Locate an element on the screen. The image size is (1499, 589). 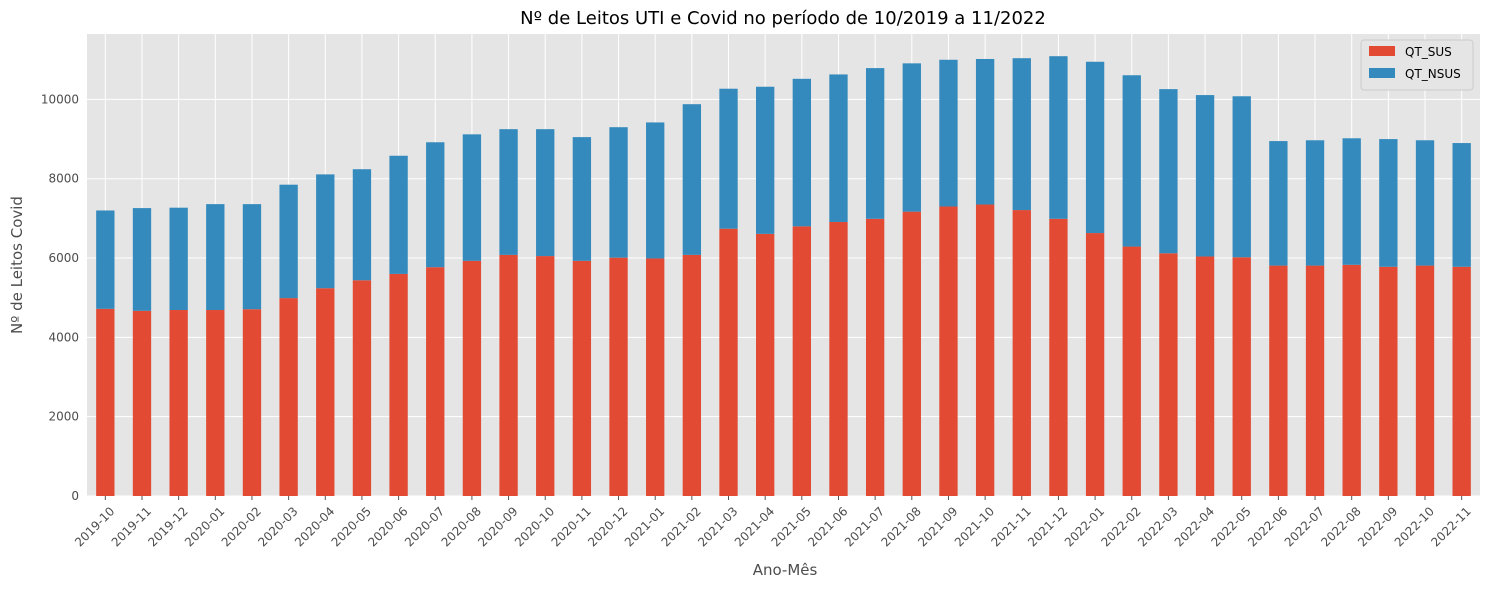
y-axis-label: Nº de Leitos Covid is located at coordinates (17, 265).